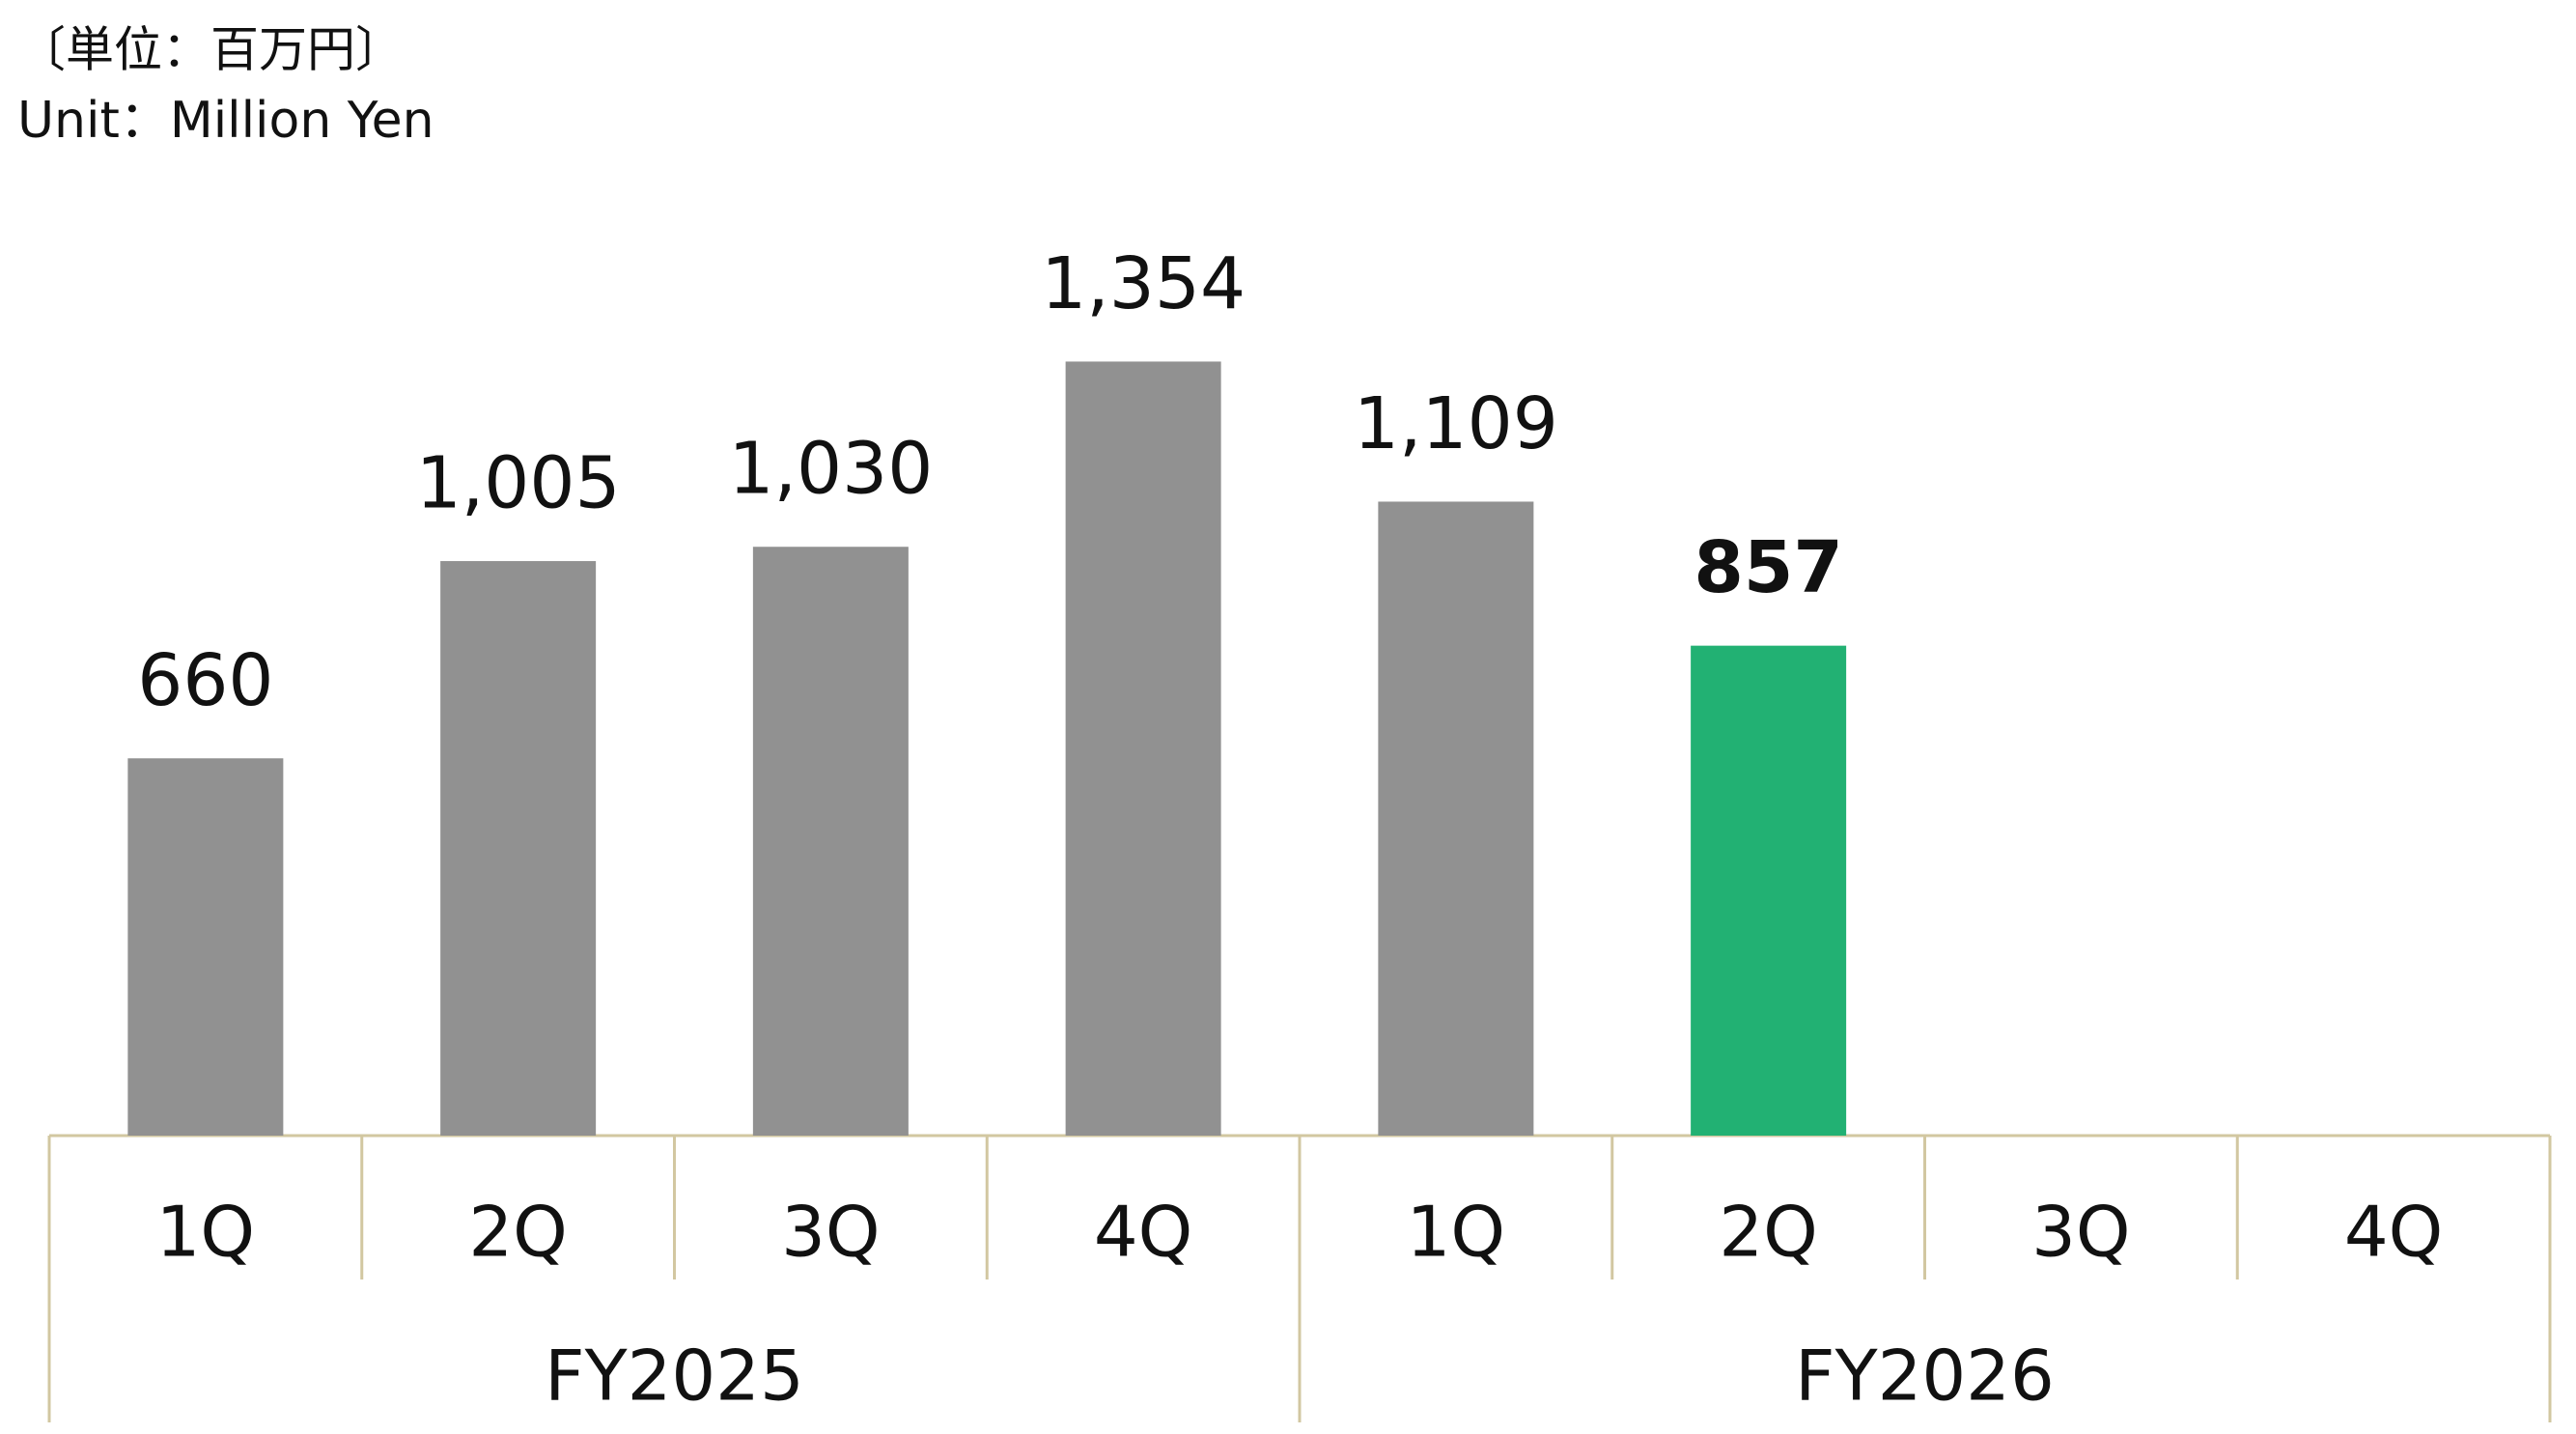  What do you see at coordinates (1143, 284) in the screenshot?
I see `value-label: 1,354` at bounding box center [1143, 284].